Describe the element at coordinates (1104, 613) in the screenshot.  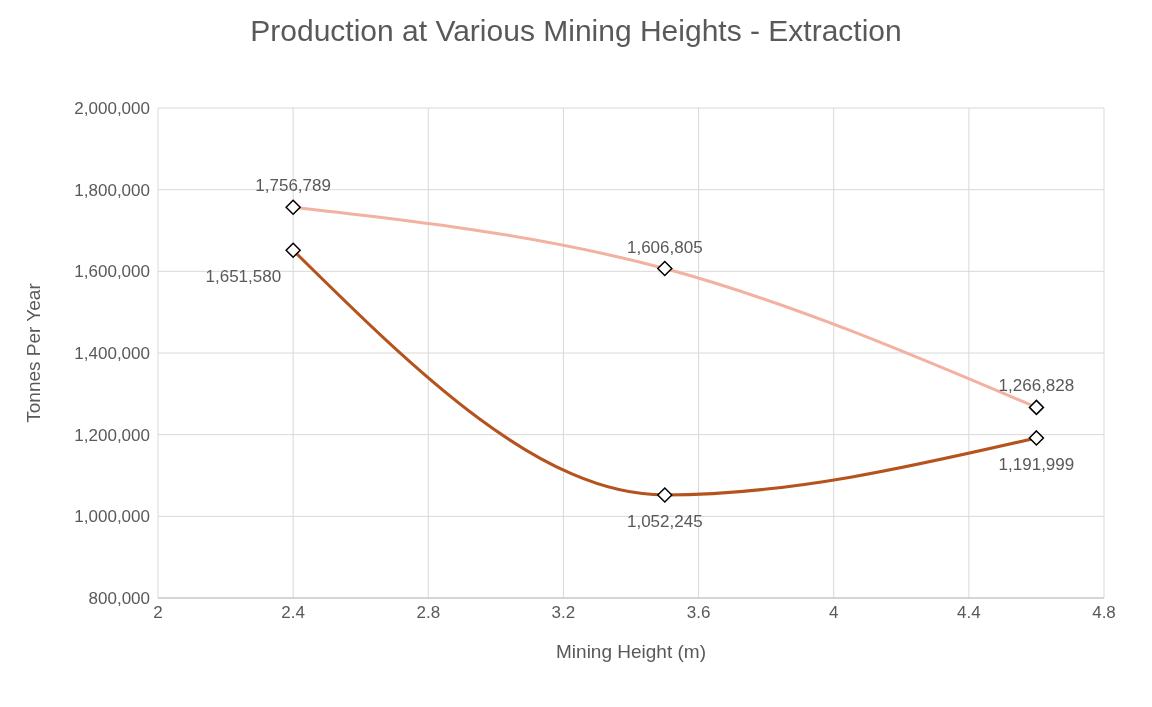
I see `x-tick-label: 4.8` at that location.